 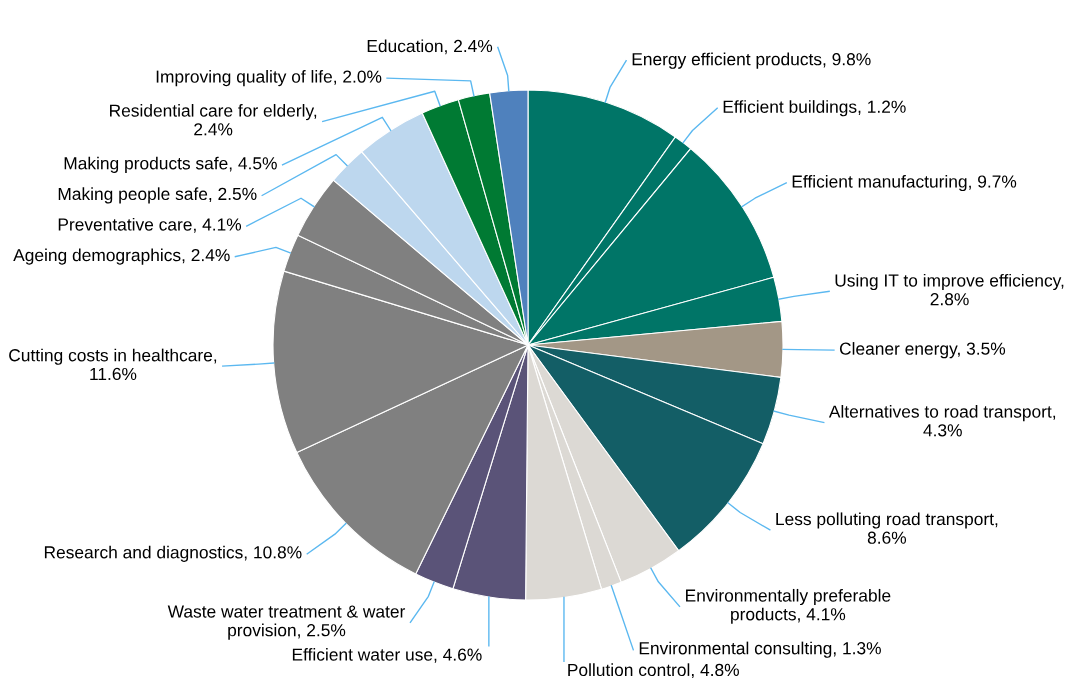 What do you see at coordinates (150, 225) in the screenshot?
I see `slice-label: Preventative care, 4.1%` at bounding box center [150, 225].